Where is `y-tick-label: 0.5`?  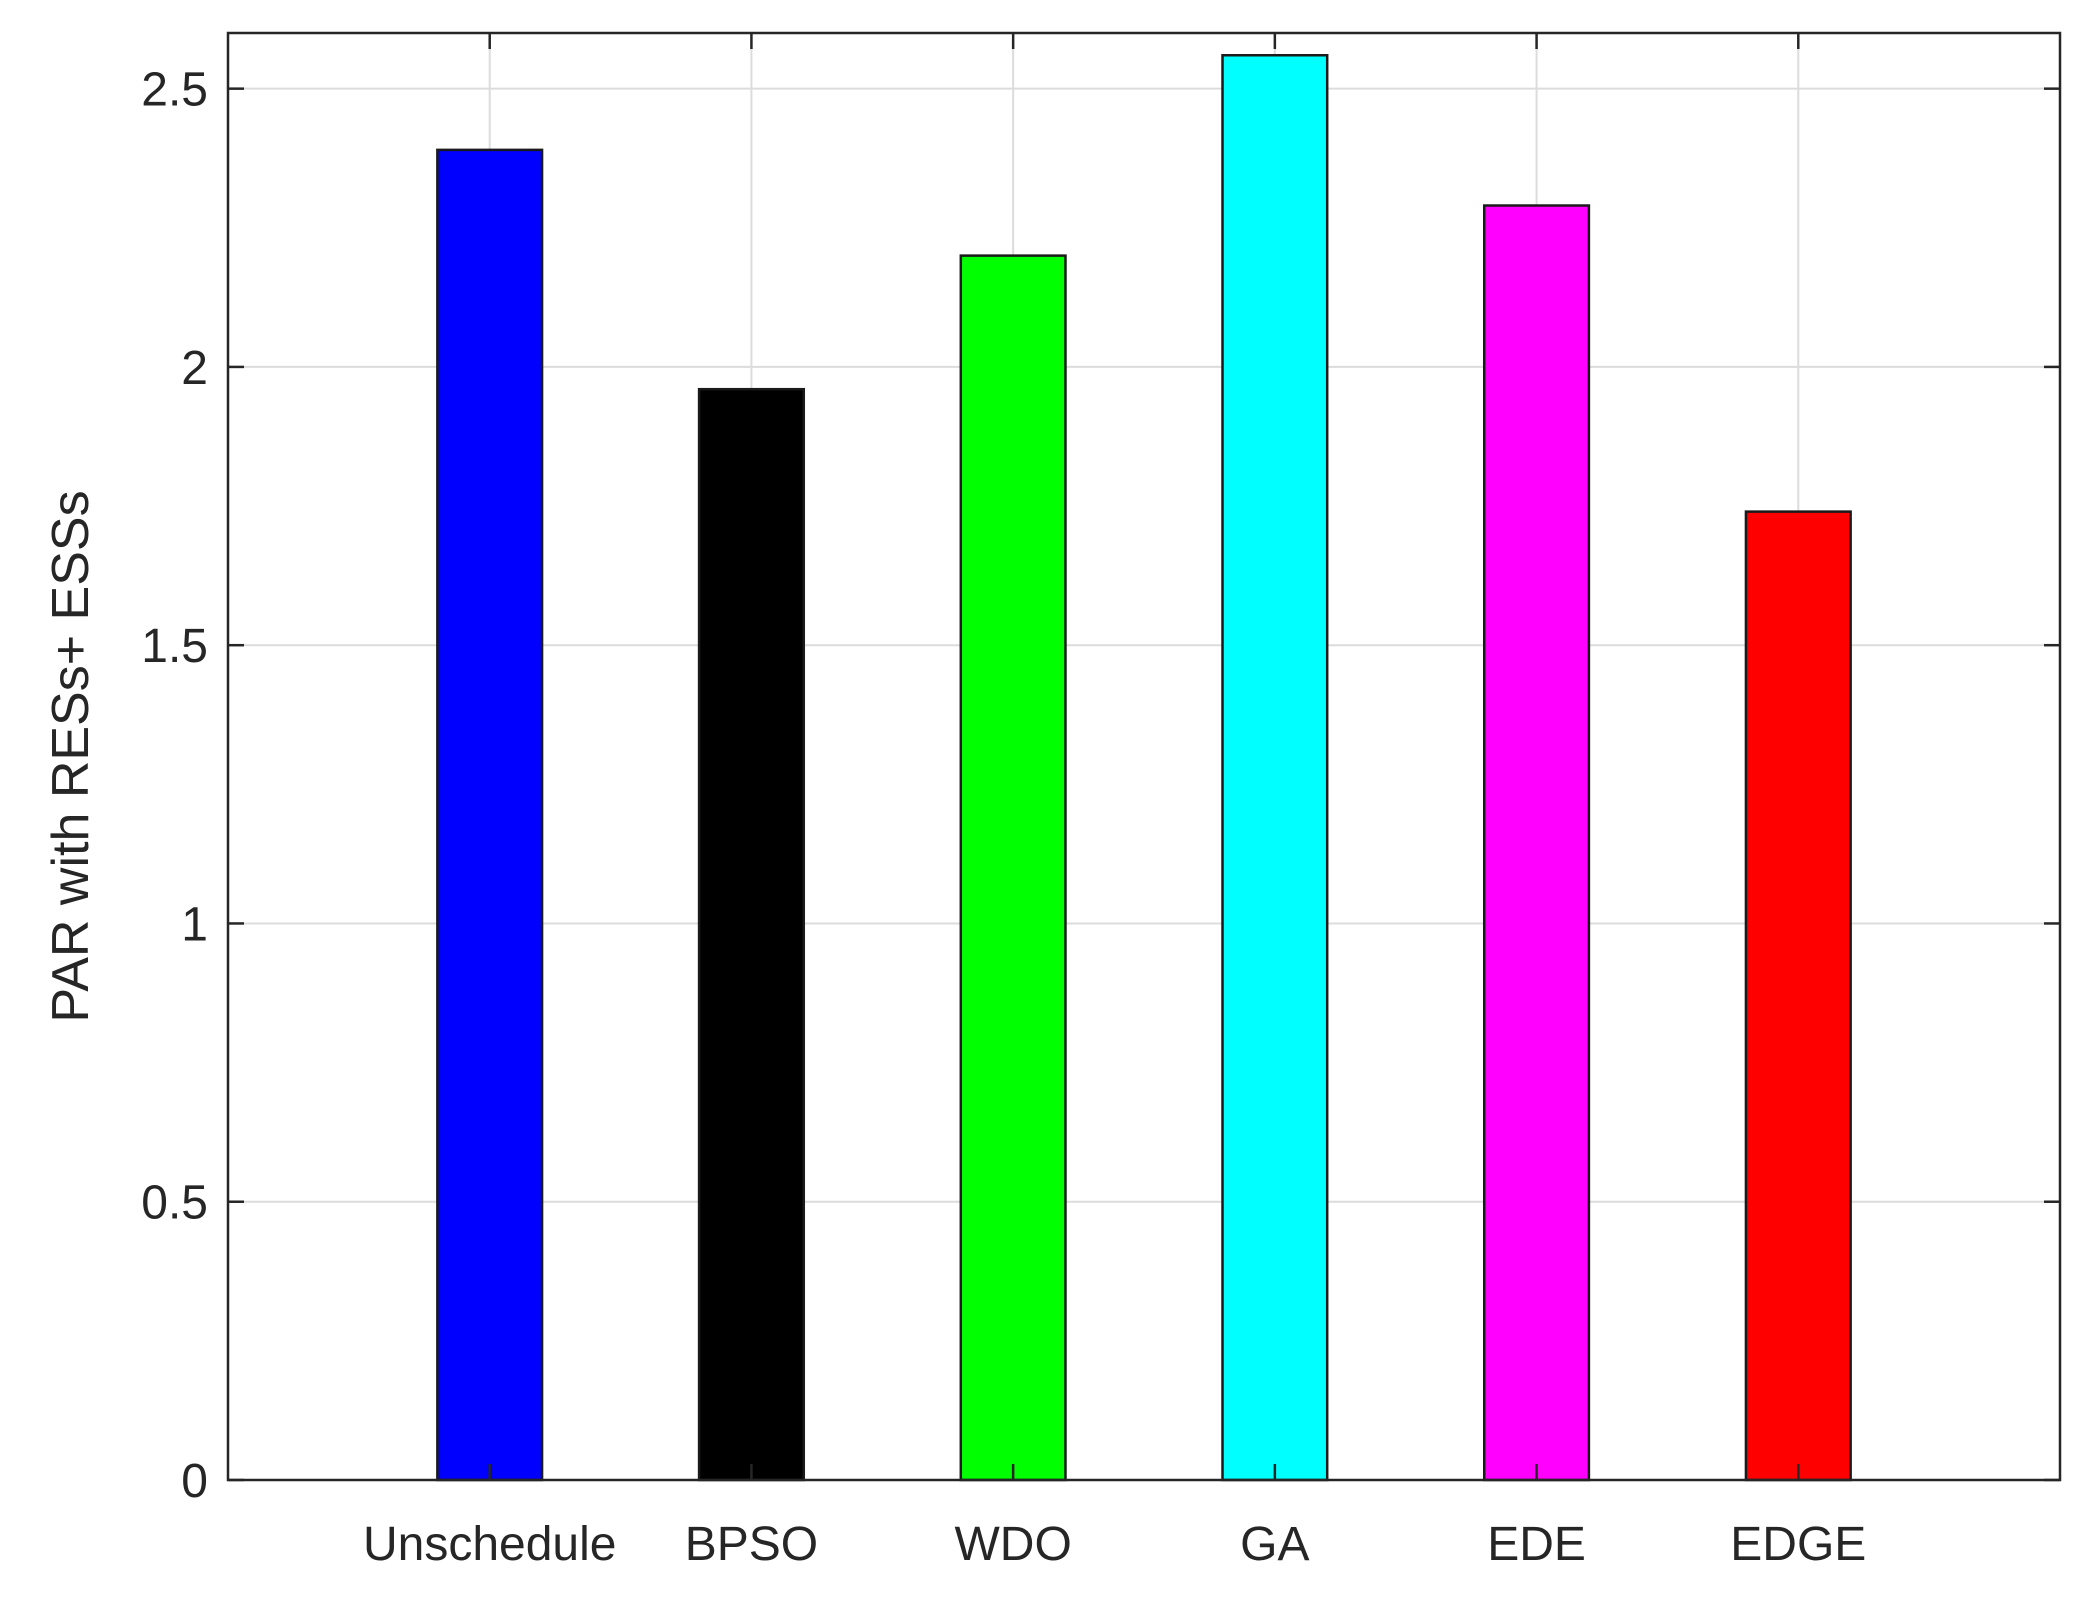 y-tick-label: 0.5 is located at coordinates (174, 1203).